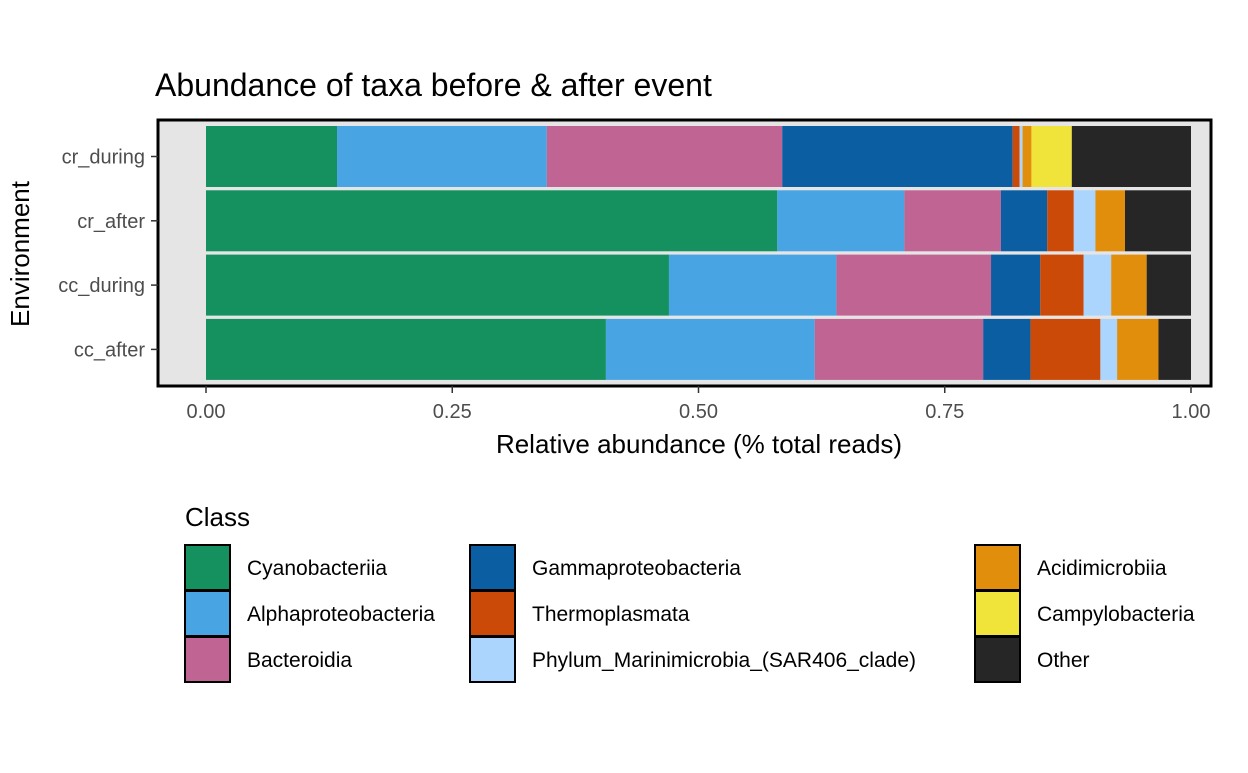 This screenshot has width=1248, height=773. I want to click on x-tick-label: 0.50, so click(698, 412).